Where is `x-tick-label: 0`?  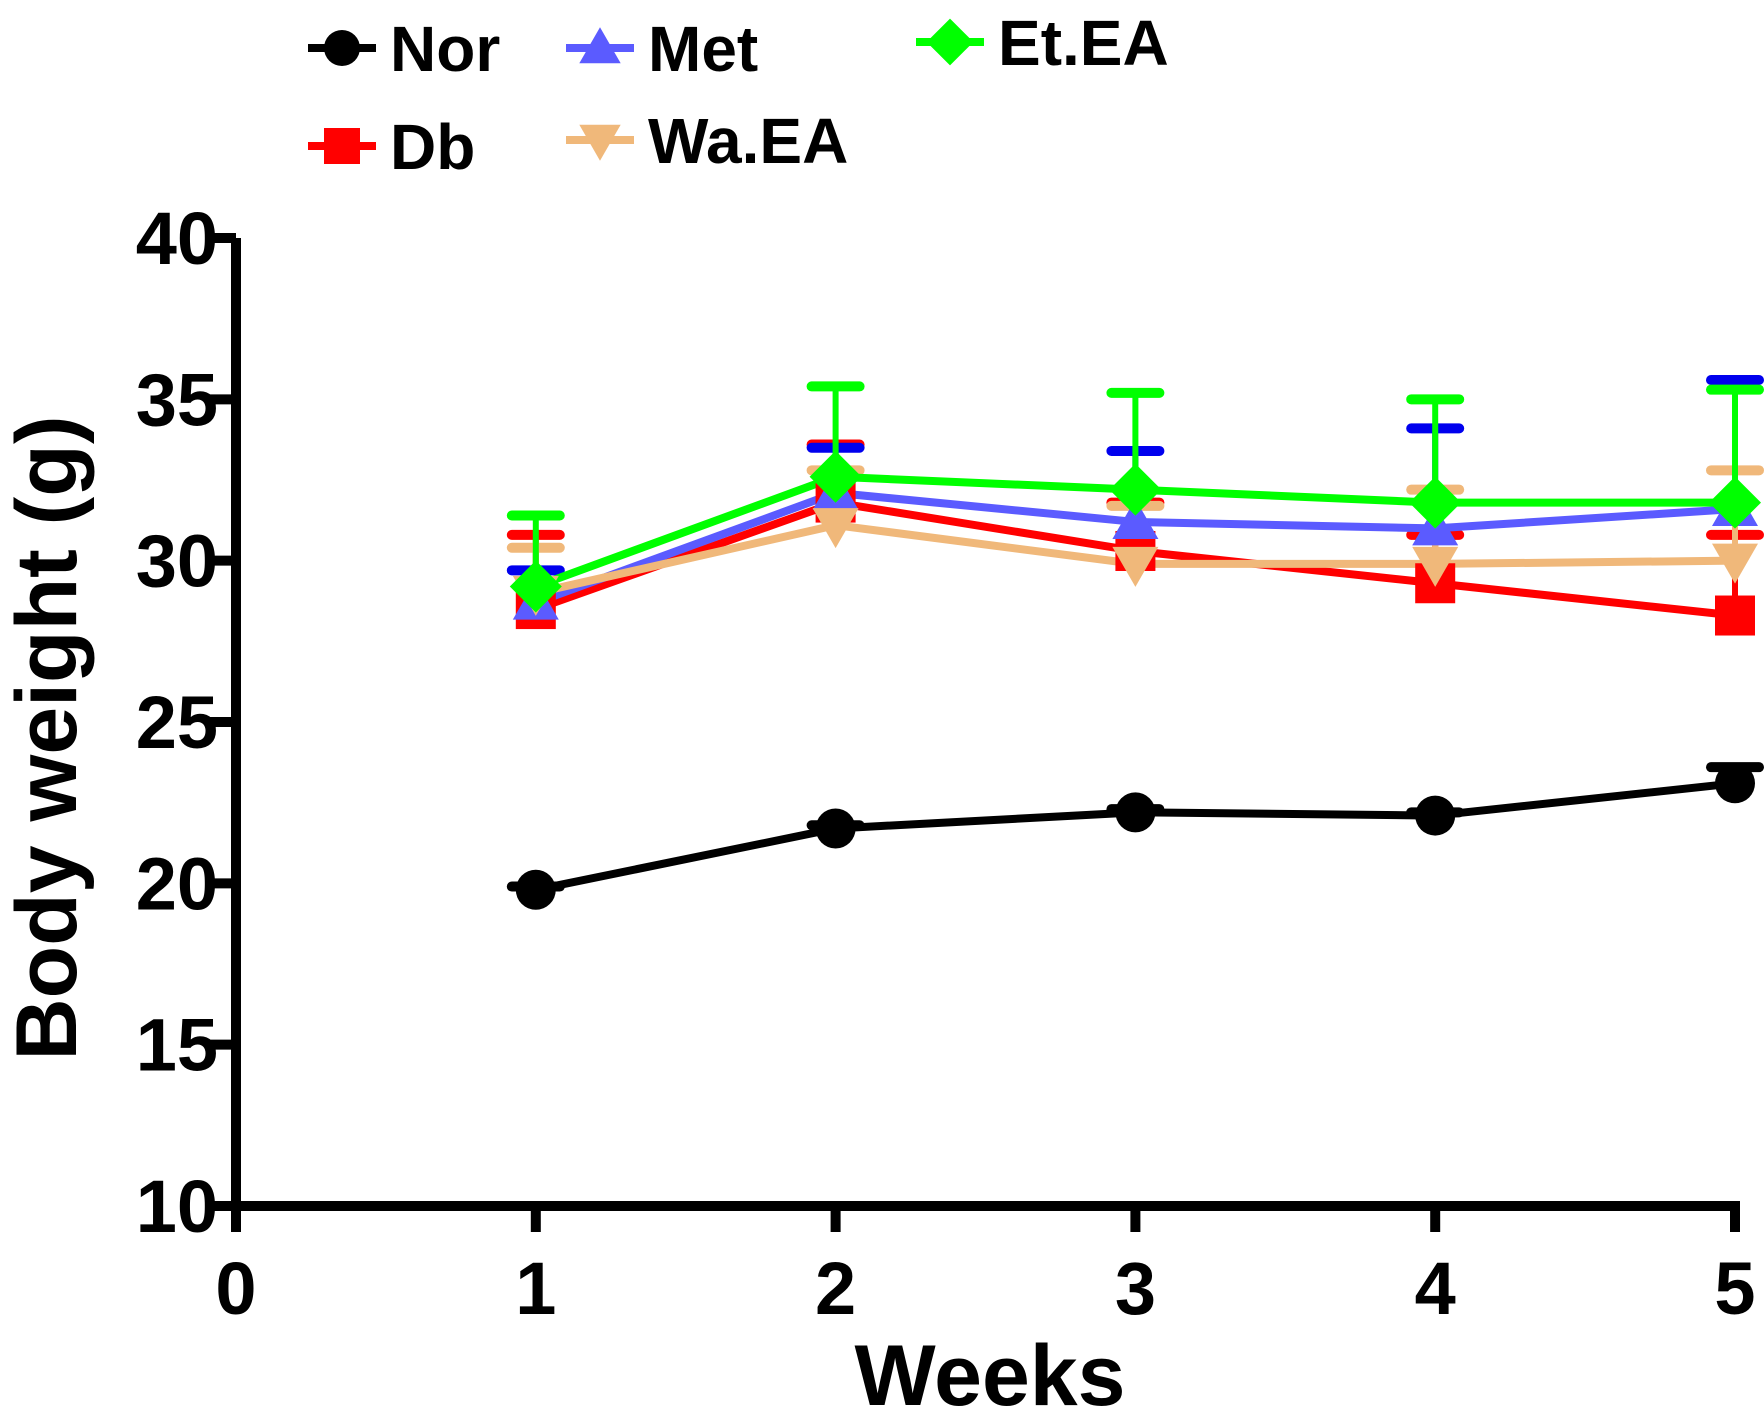 x-tick-label: 0 is located at coordinates (235, 1288).